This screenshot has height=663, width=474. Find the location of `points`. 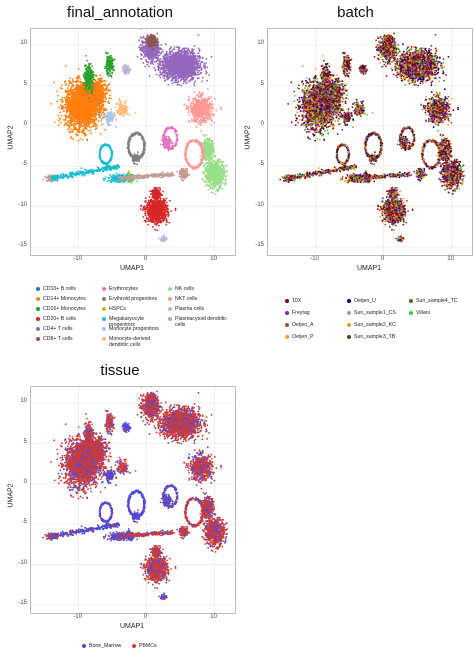

points is located at coordinates (135, 136).